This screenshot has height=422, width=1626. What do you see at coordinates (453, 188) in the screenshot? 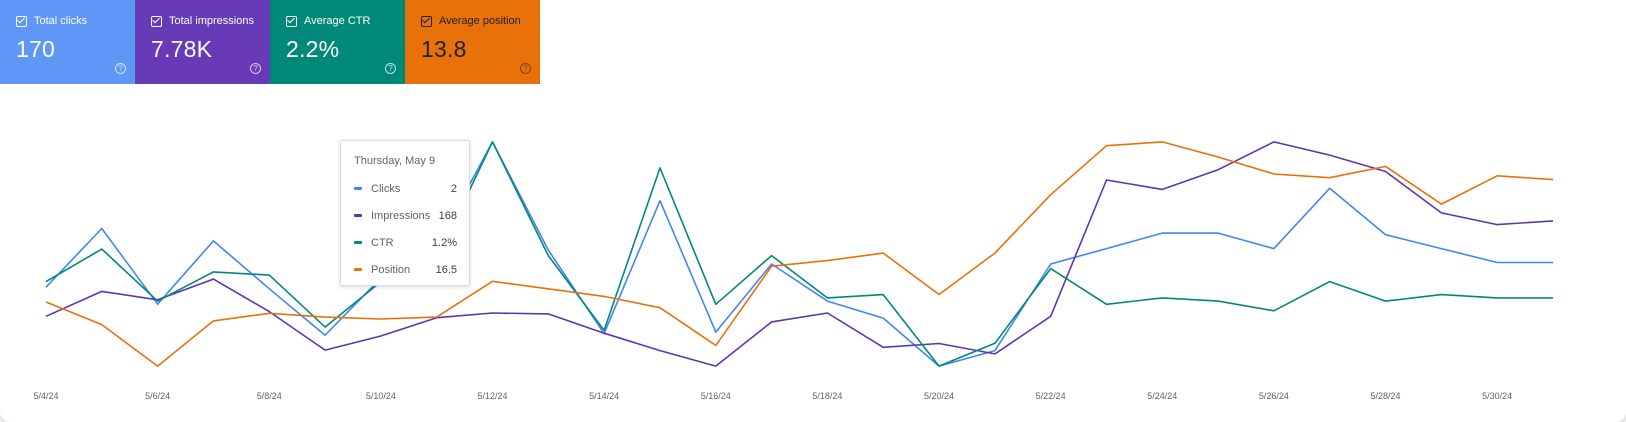
I see `tooltip-value: 2` at bounding box center [453, 188].